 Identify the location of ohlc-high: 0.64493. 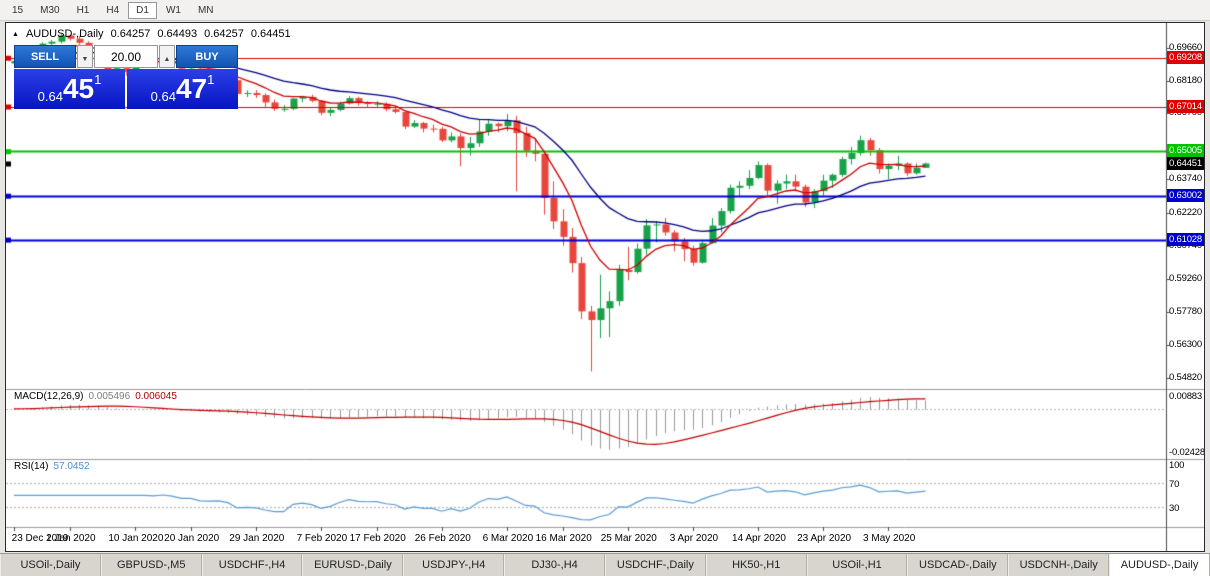
(177, 34).